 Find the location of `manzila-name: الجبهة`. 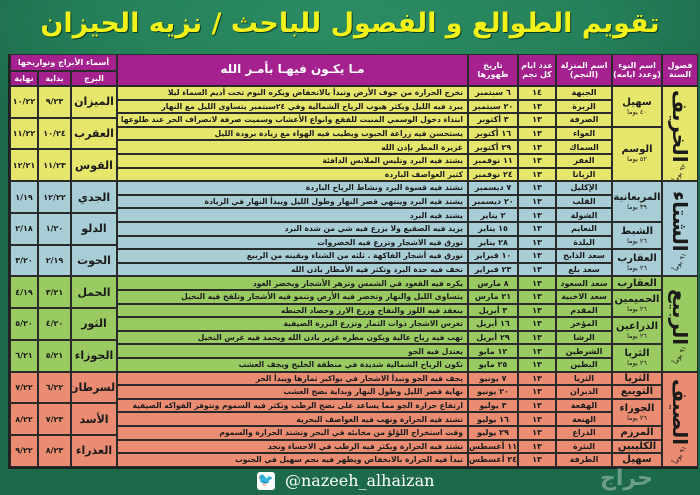

manzila-name: الجبهة is located at coordinates (584, 93).